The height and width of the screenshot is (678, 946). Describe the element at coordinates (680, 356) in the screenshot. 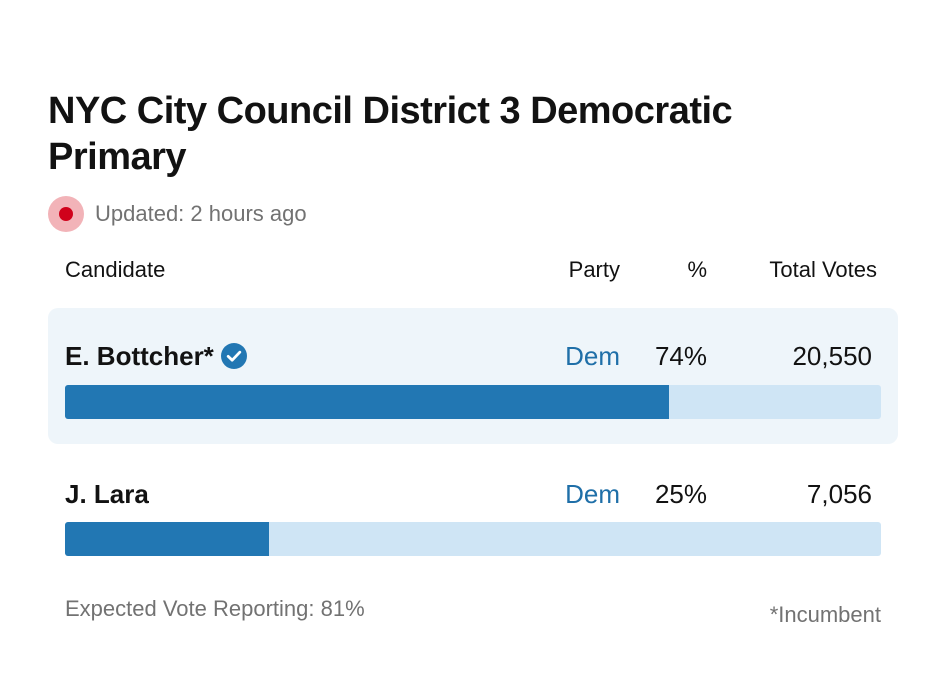

I see `candidate-percent: 74%` at that location.